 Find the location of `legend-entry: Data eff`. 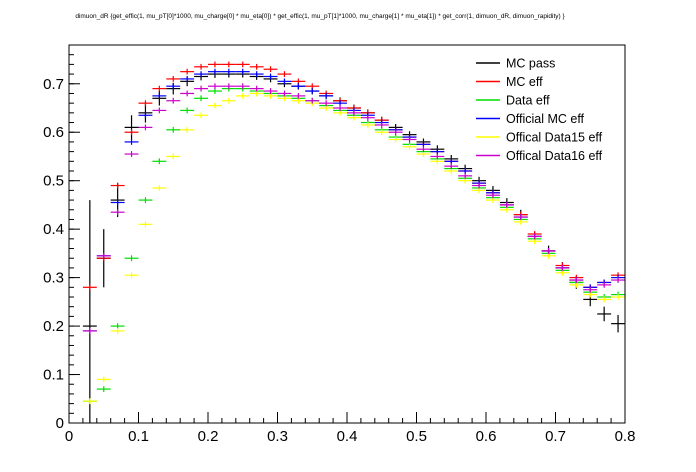

legend-entry: Data eff is located at coordinates (513, 101).